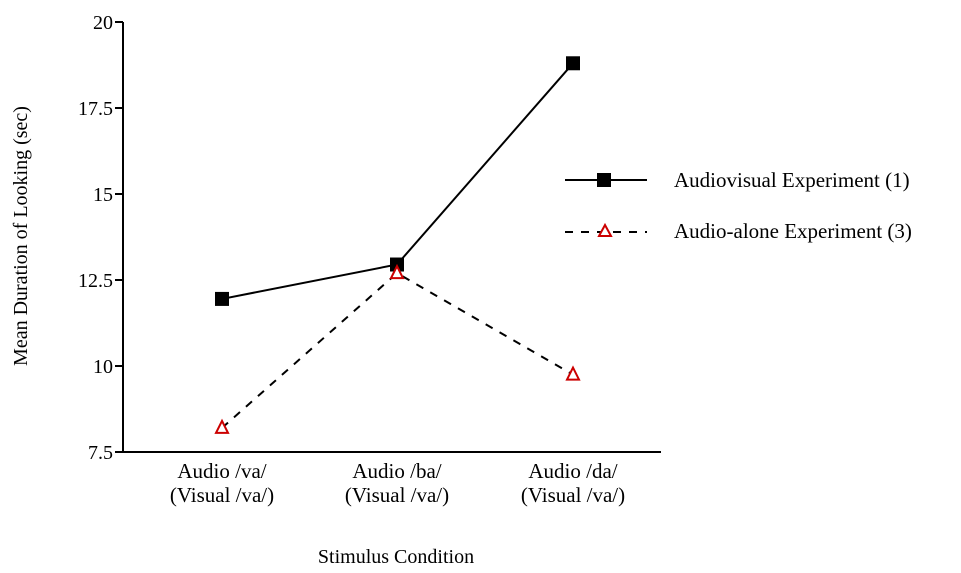  I want to click on x-tick-label: Audio /da/, so click(572, 471).